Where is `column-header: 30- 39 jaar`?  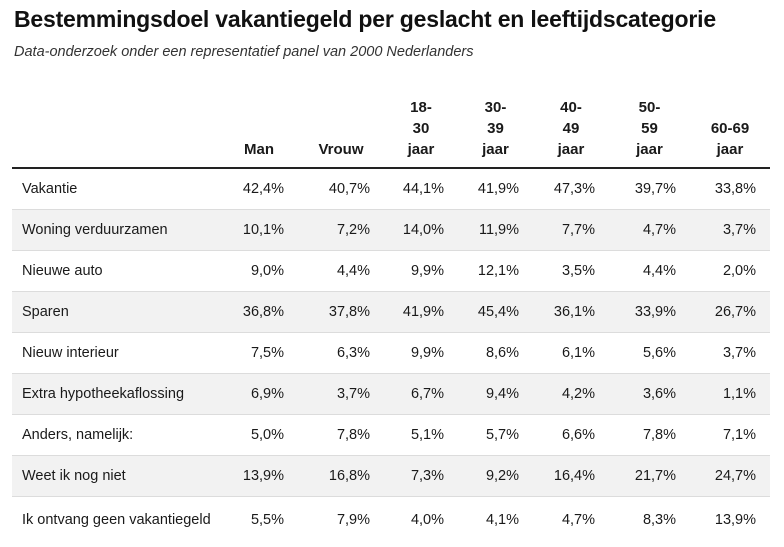 column-header: 30- 39 jaar is located at coordinates (495, 128).